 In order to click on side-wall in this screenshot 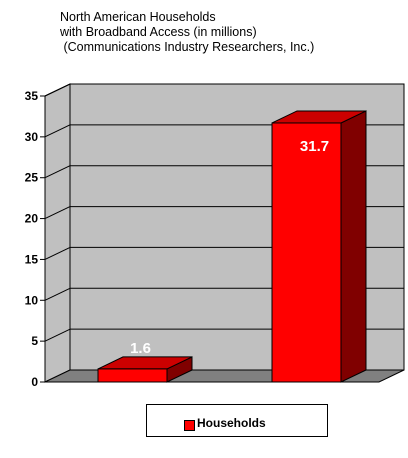, I will do `click(57, 233)`.